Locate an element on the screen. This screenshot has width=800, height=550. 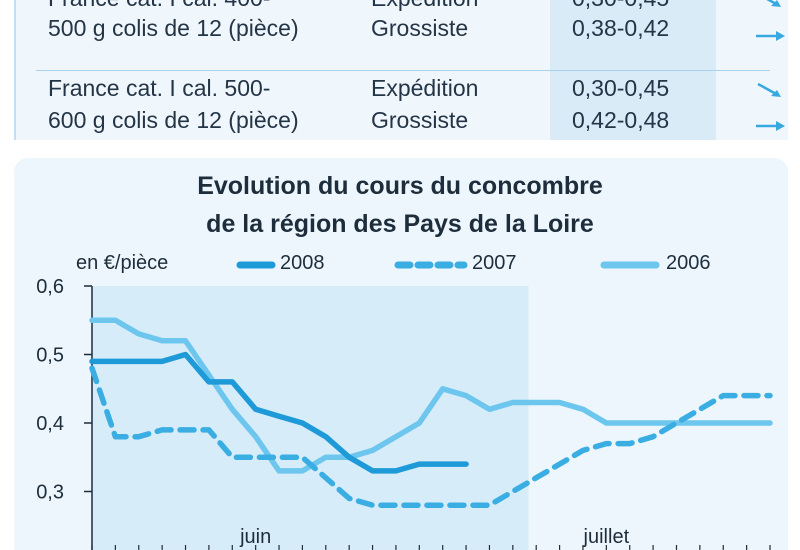
y-unit-label: en €/pièce is located at coordinates (122, 263).